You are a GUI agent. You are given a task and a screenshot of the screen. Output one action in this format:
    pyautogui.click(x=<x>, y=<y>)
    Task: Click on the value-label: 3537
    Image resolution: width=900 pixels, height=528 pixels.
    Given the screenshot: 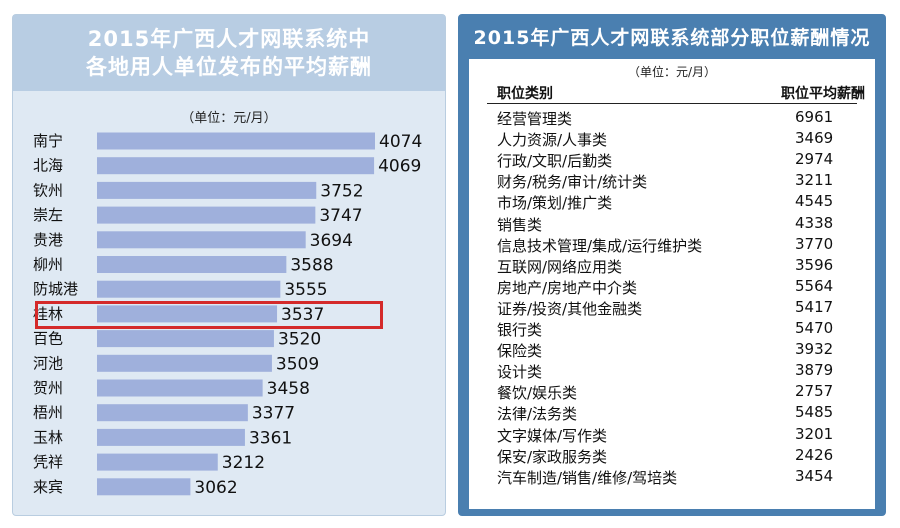 What is the action you would take?
    pyautogui.click(x=302, y=315)
    